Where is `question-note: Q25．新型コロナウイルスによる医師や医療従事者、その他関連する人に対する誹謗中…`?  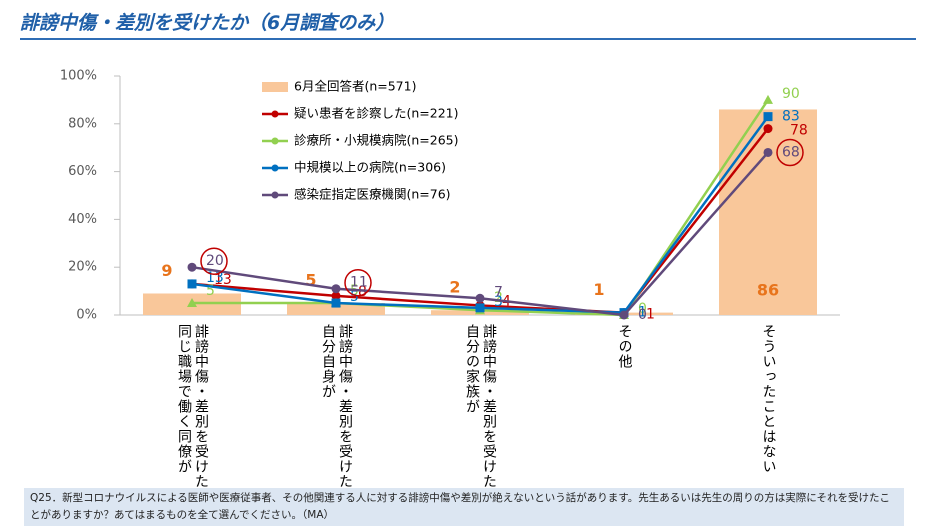
question-note: Q25．新型コロナウイルスによる医師や医療従事者、その他関連する人に対する誹謗中… is located at coordinates (464, 507).